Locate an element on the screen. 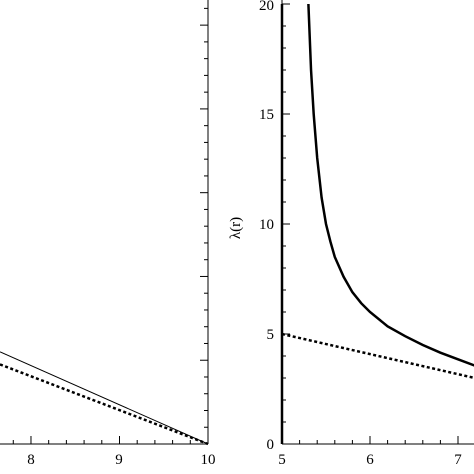 The image size is (474, 474). right-x-tick-label-6: 6 is located at coordinates (370, 460).